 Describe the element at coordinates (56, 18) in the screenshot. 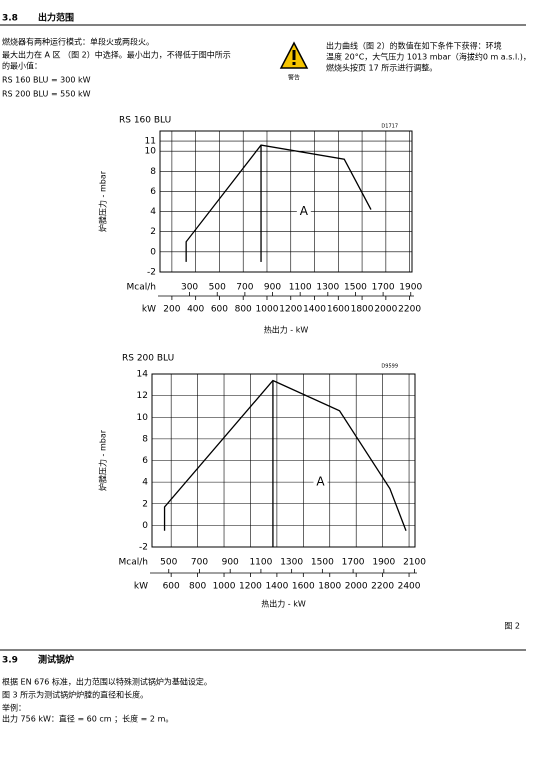

I see `section-title: 出力范围` at that location.